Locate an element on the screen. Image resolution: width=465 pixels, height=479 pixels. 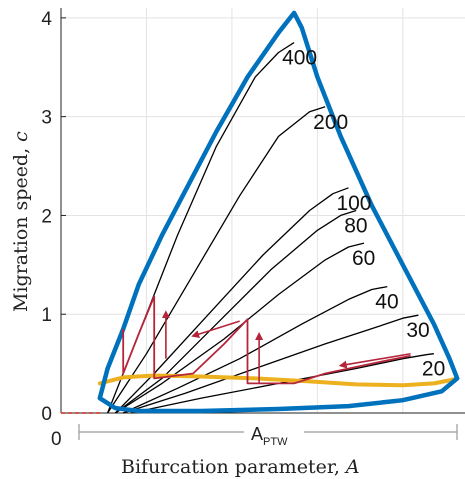
y-tick-label: 0 is located at coordinates (46, 414).